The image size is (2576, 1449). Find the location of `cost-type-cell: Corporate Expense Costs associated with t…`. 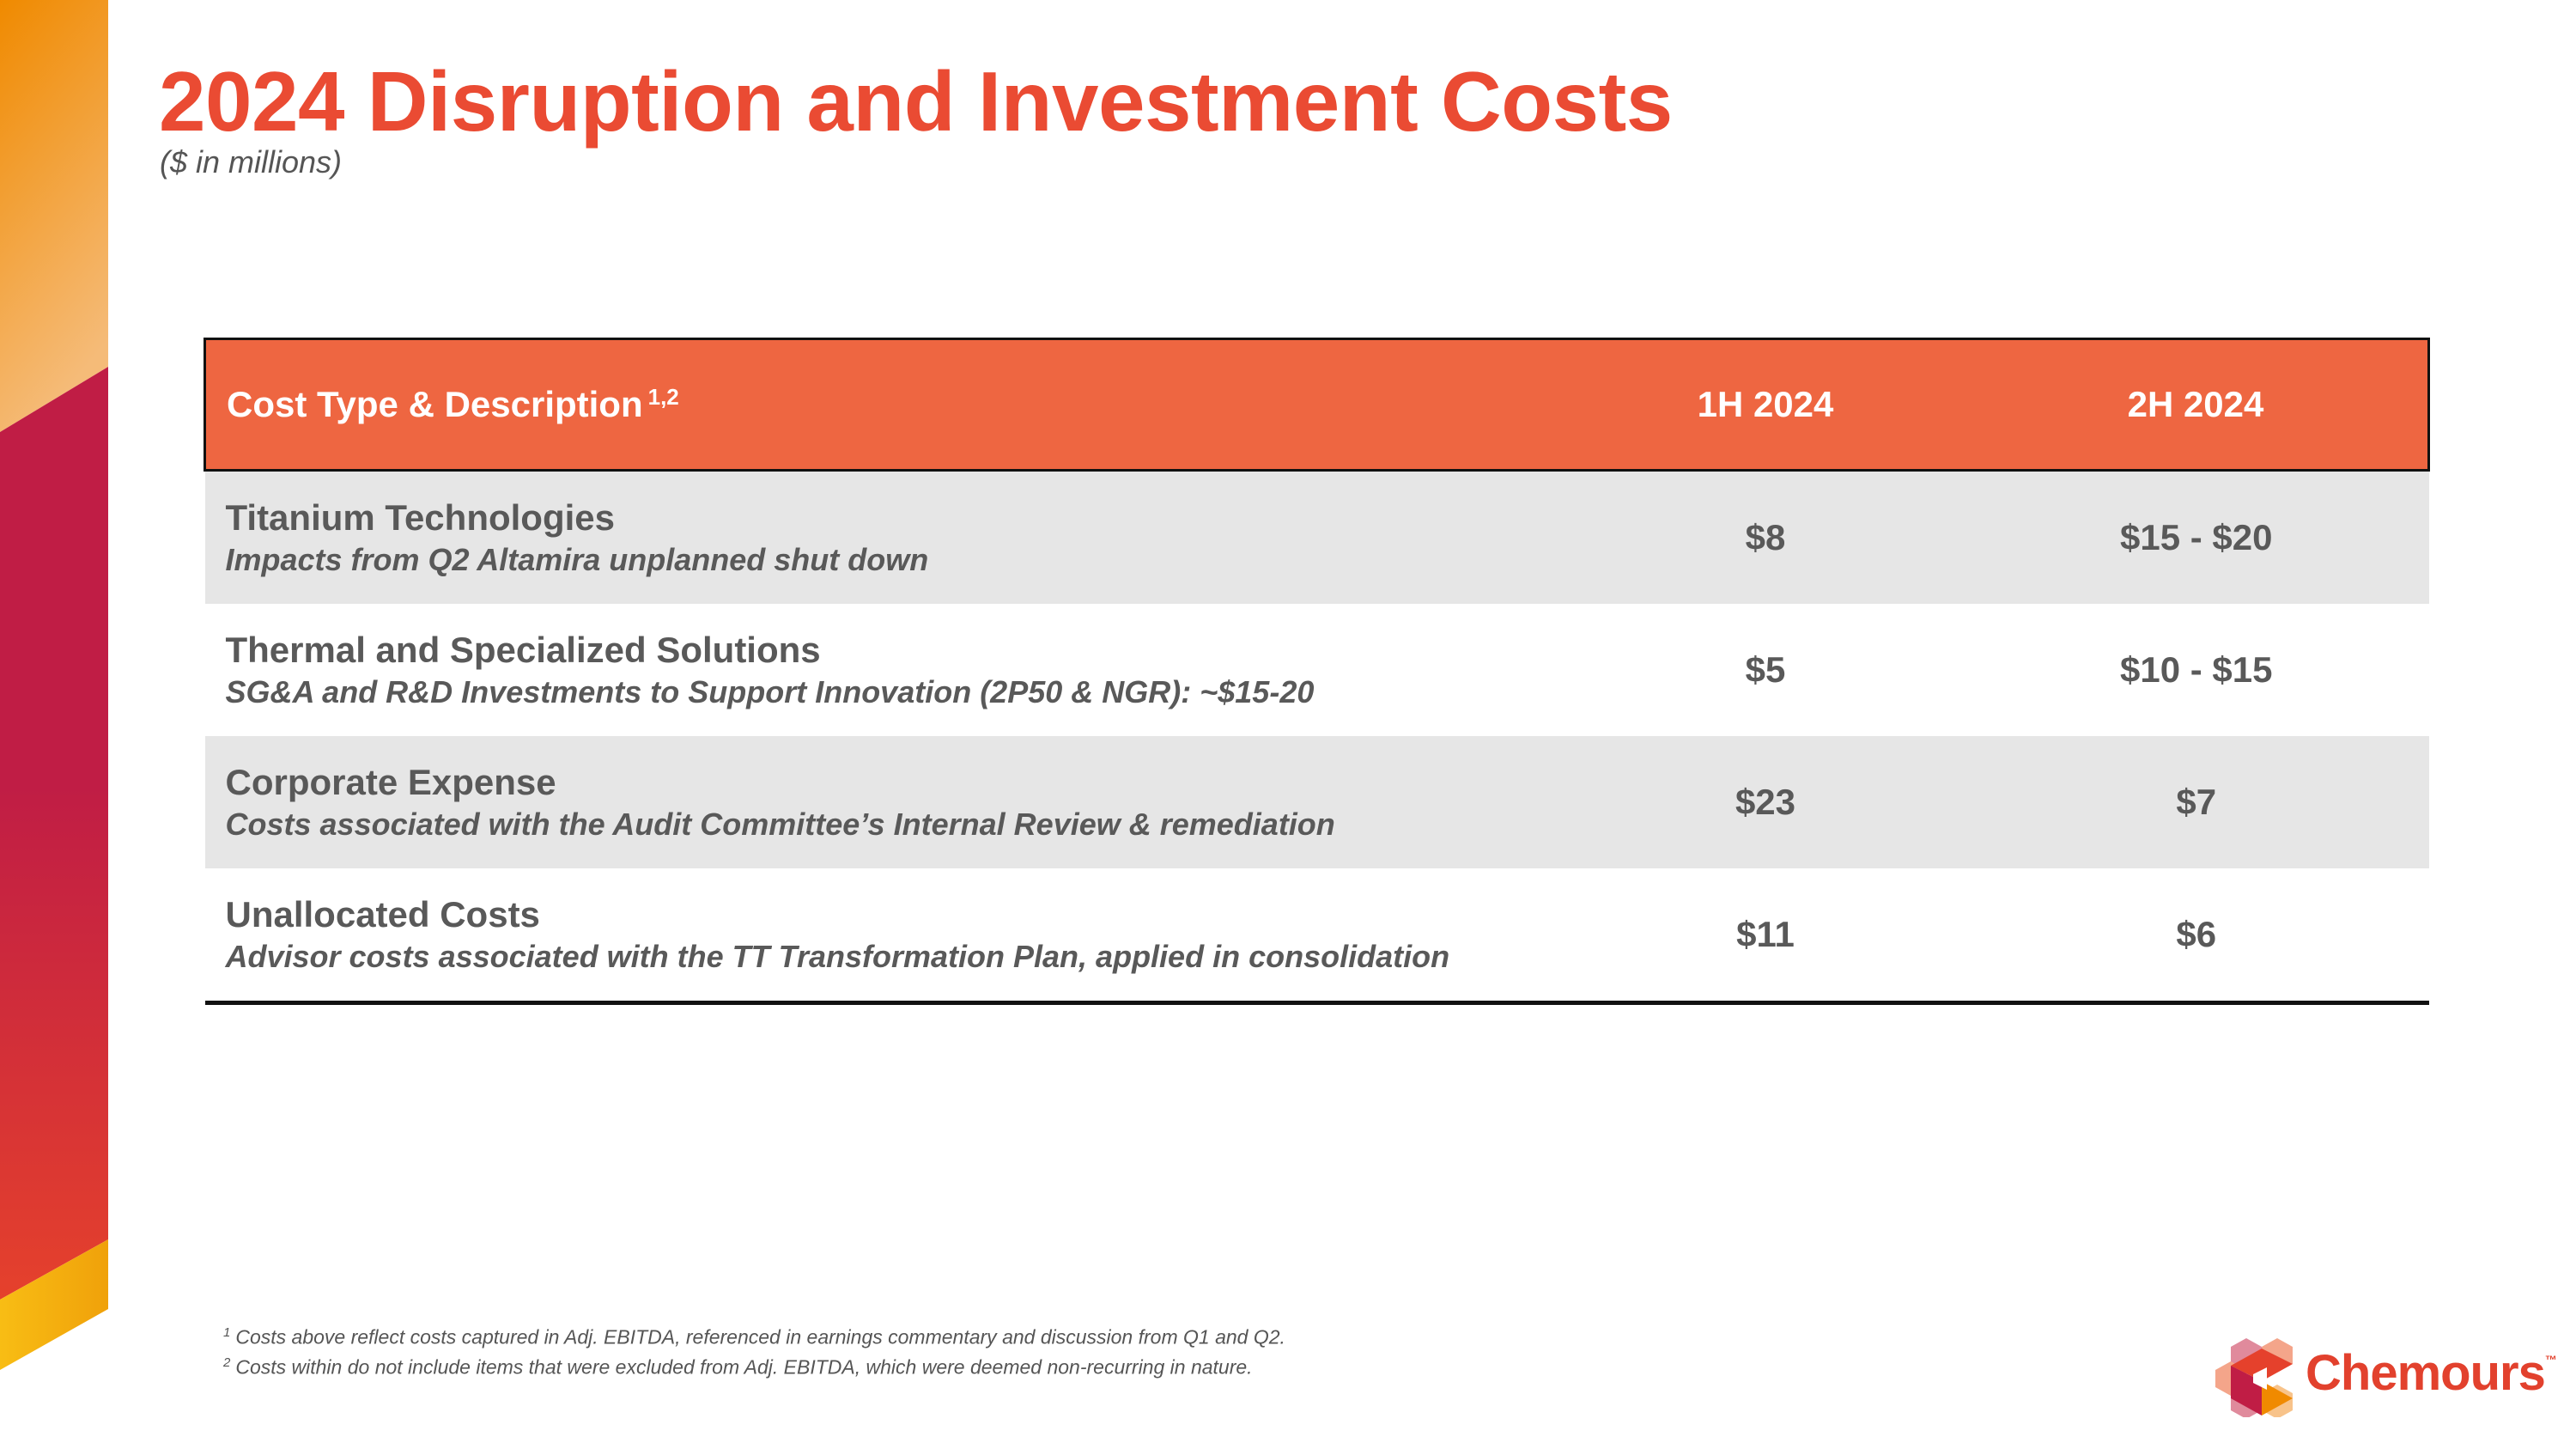

cost-type-cell: Corporate Expense Costs associated with t… is located at coordinates (885, 802).